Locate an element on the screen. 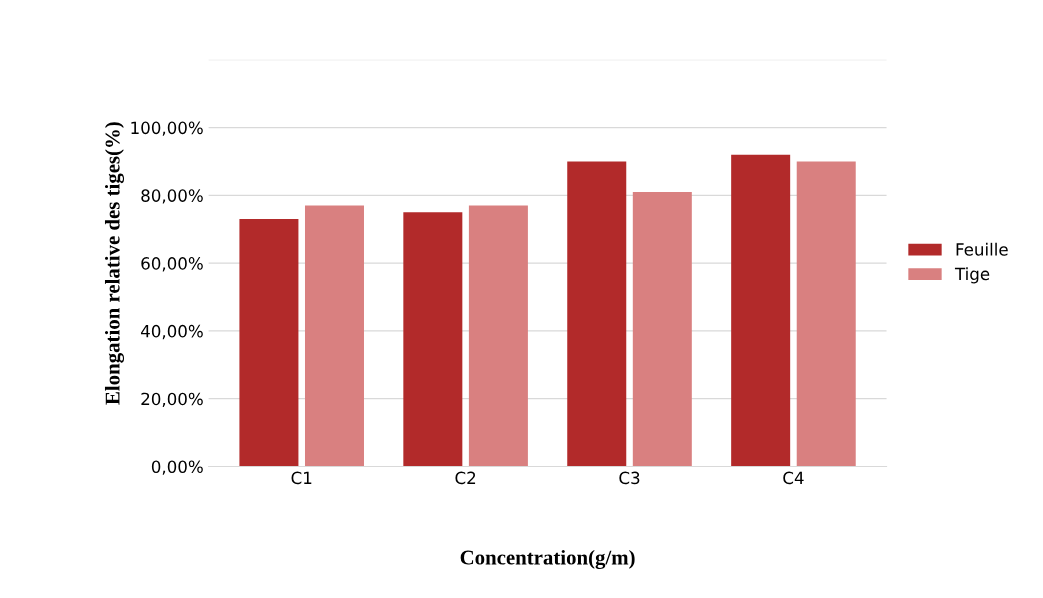 The width and height of the screenshot is (1043, 598). x-tick-label: C2 is located at coordinates (465, 478).